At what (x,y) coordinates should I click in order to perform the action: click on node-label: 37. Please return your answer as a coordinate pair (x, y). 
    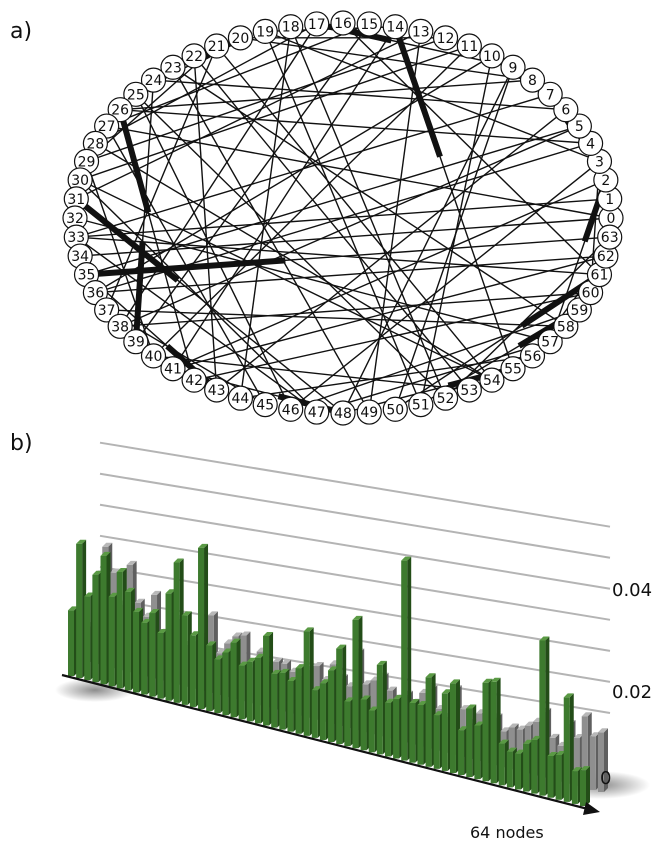
    Looking at the image, I should click on (107, 311).